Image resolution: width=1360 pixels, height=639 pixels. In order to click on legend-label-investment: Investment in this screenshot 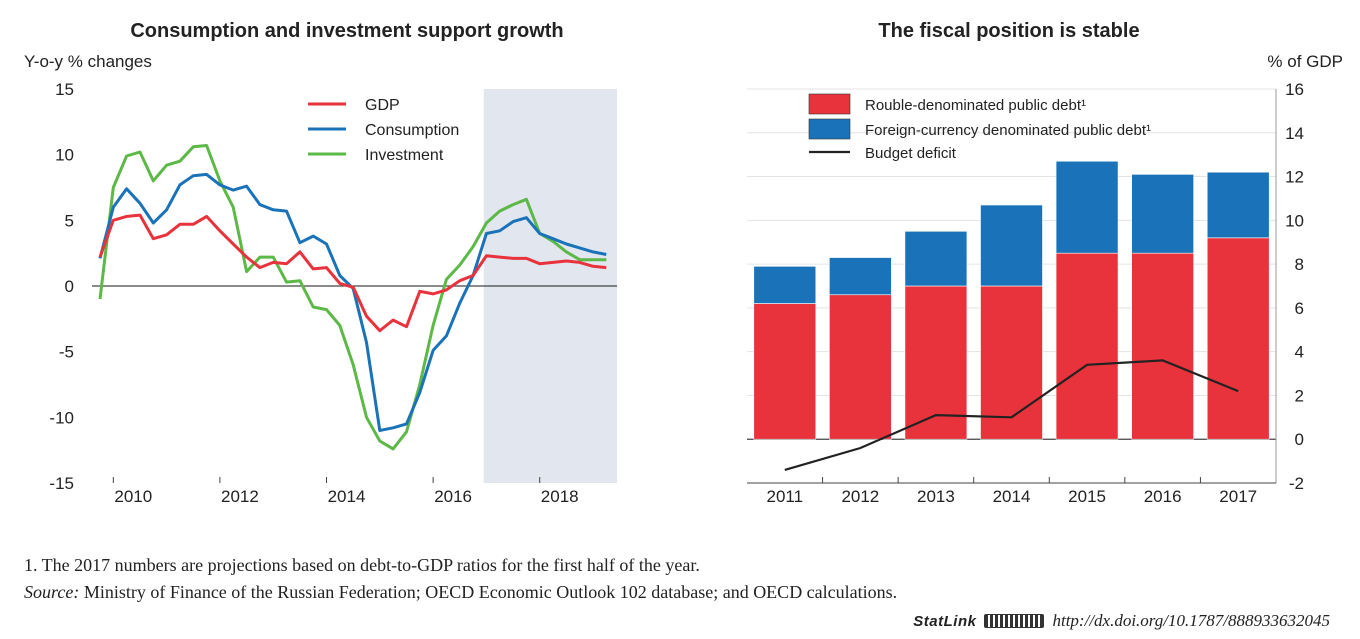, I will do `click(404, 155)`.